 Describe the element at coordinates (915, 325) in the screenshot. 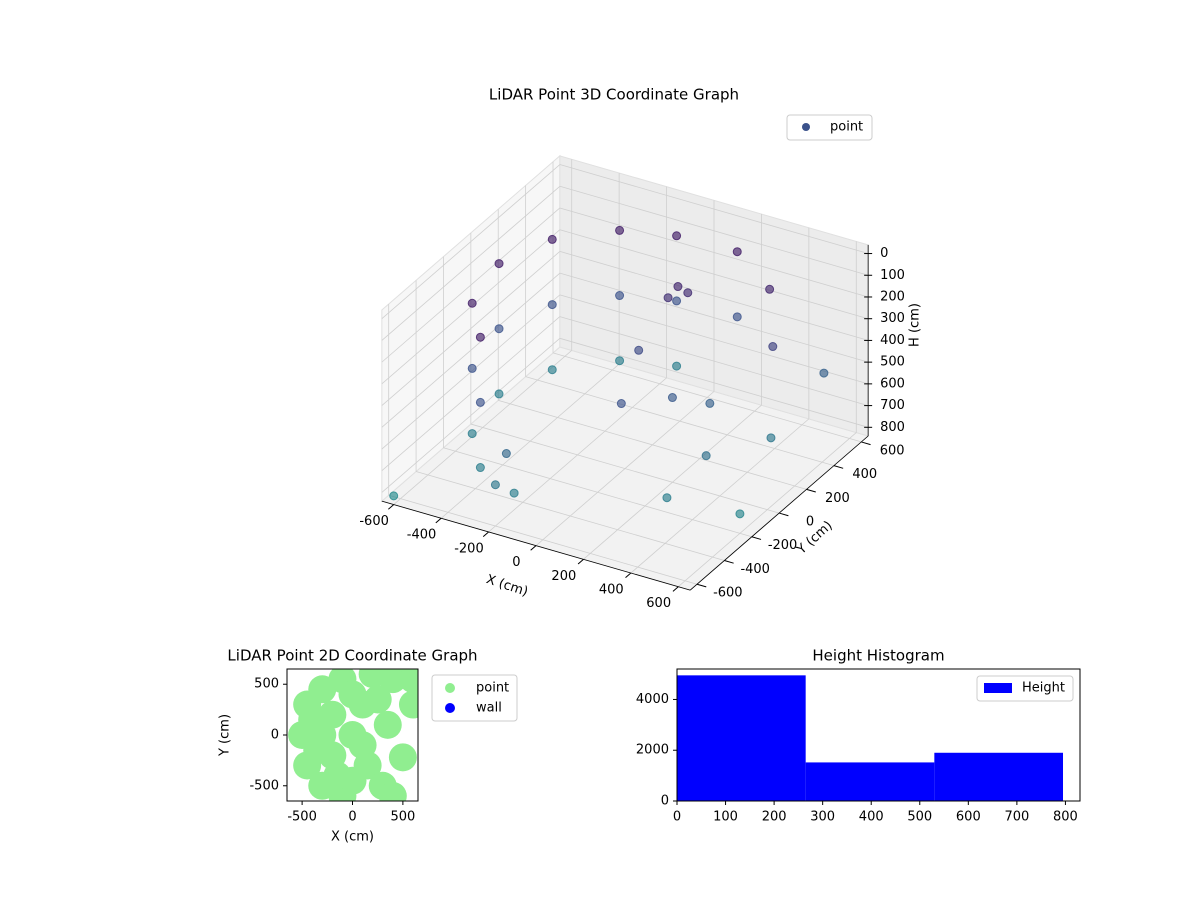

I see `z-axis-label: H (cm)` at that location.